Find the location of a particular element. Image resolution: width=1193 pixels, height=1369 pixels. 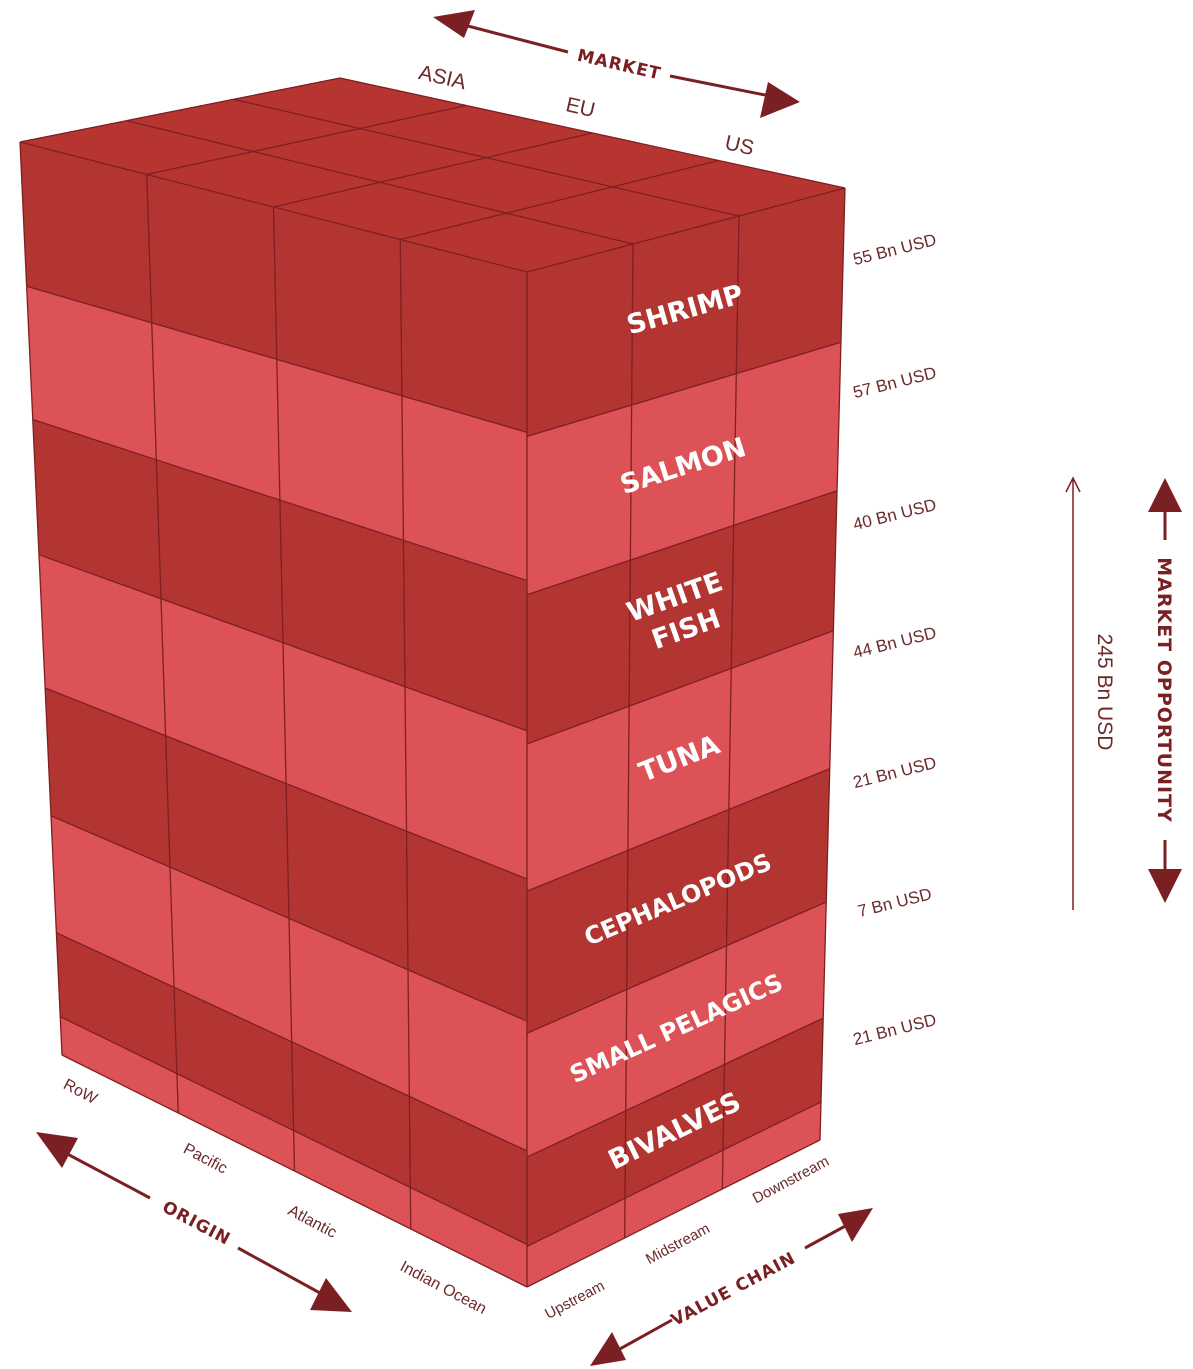

market-opportunity-total-arrowhead is located at coordinates (1073, 484).